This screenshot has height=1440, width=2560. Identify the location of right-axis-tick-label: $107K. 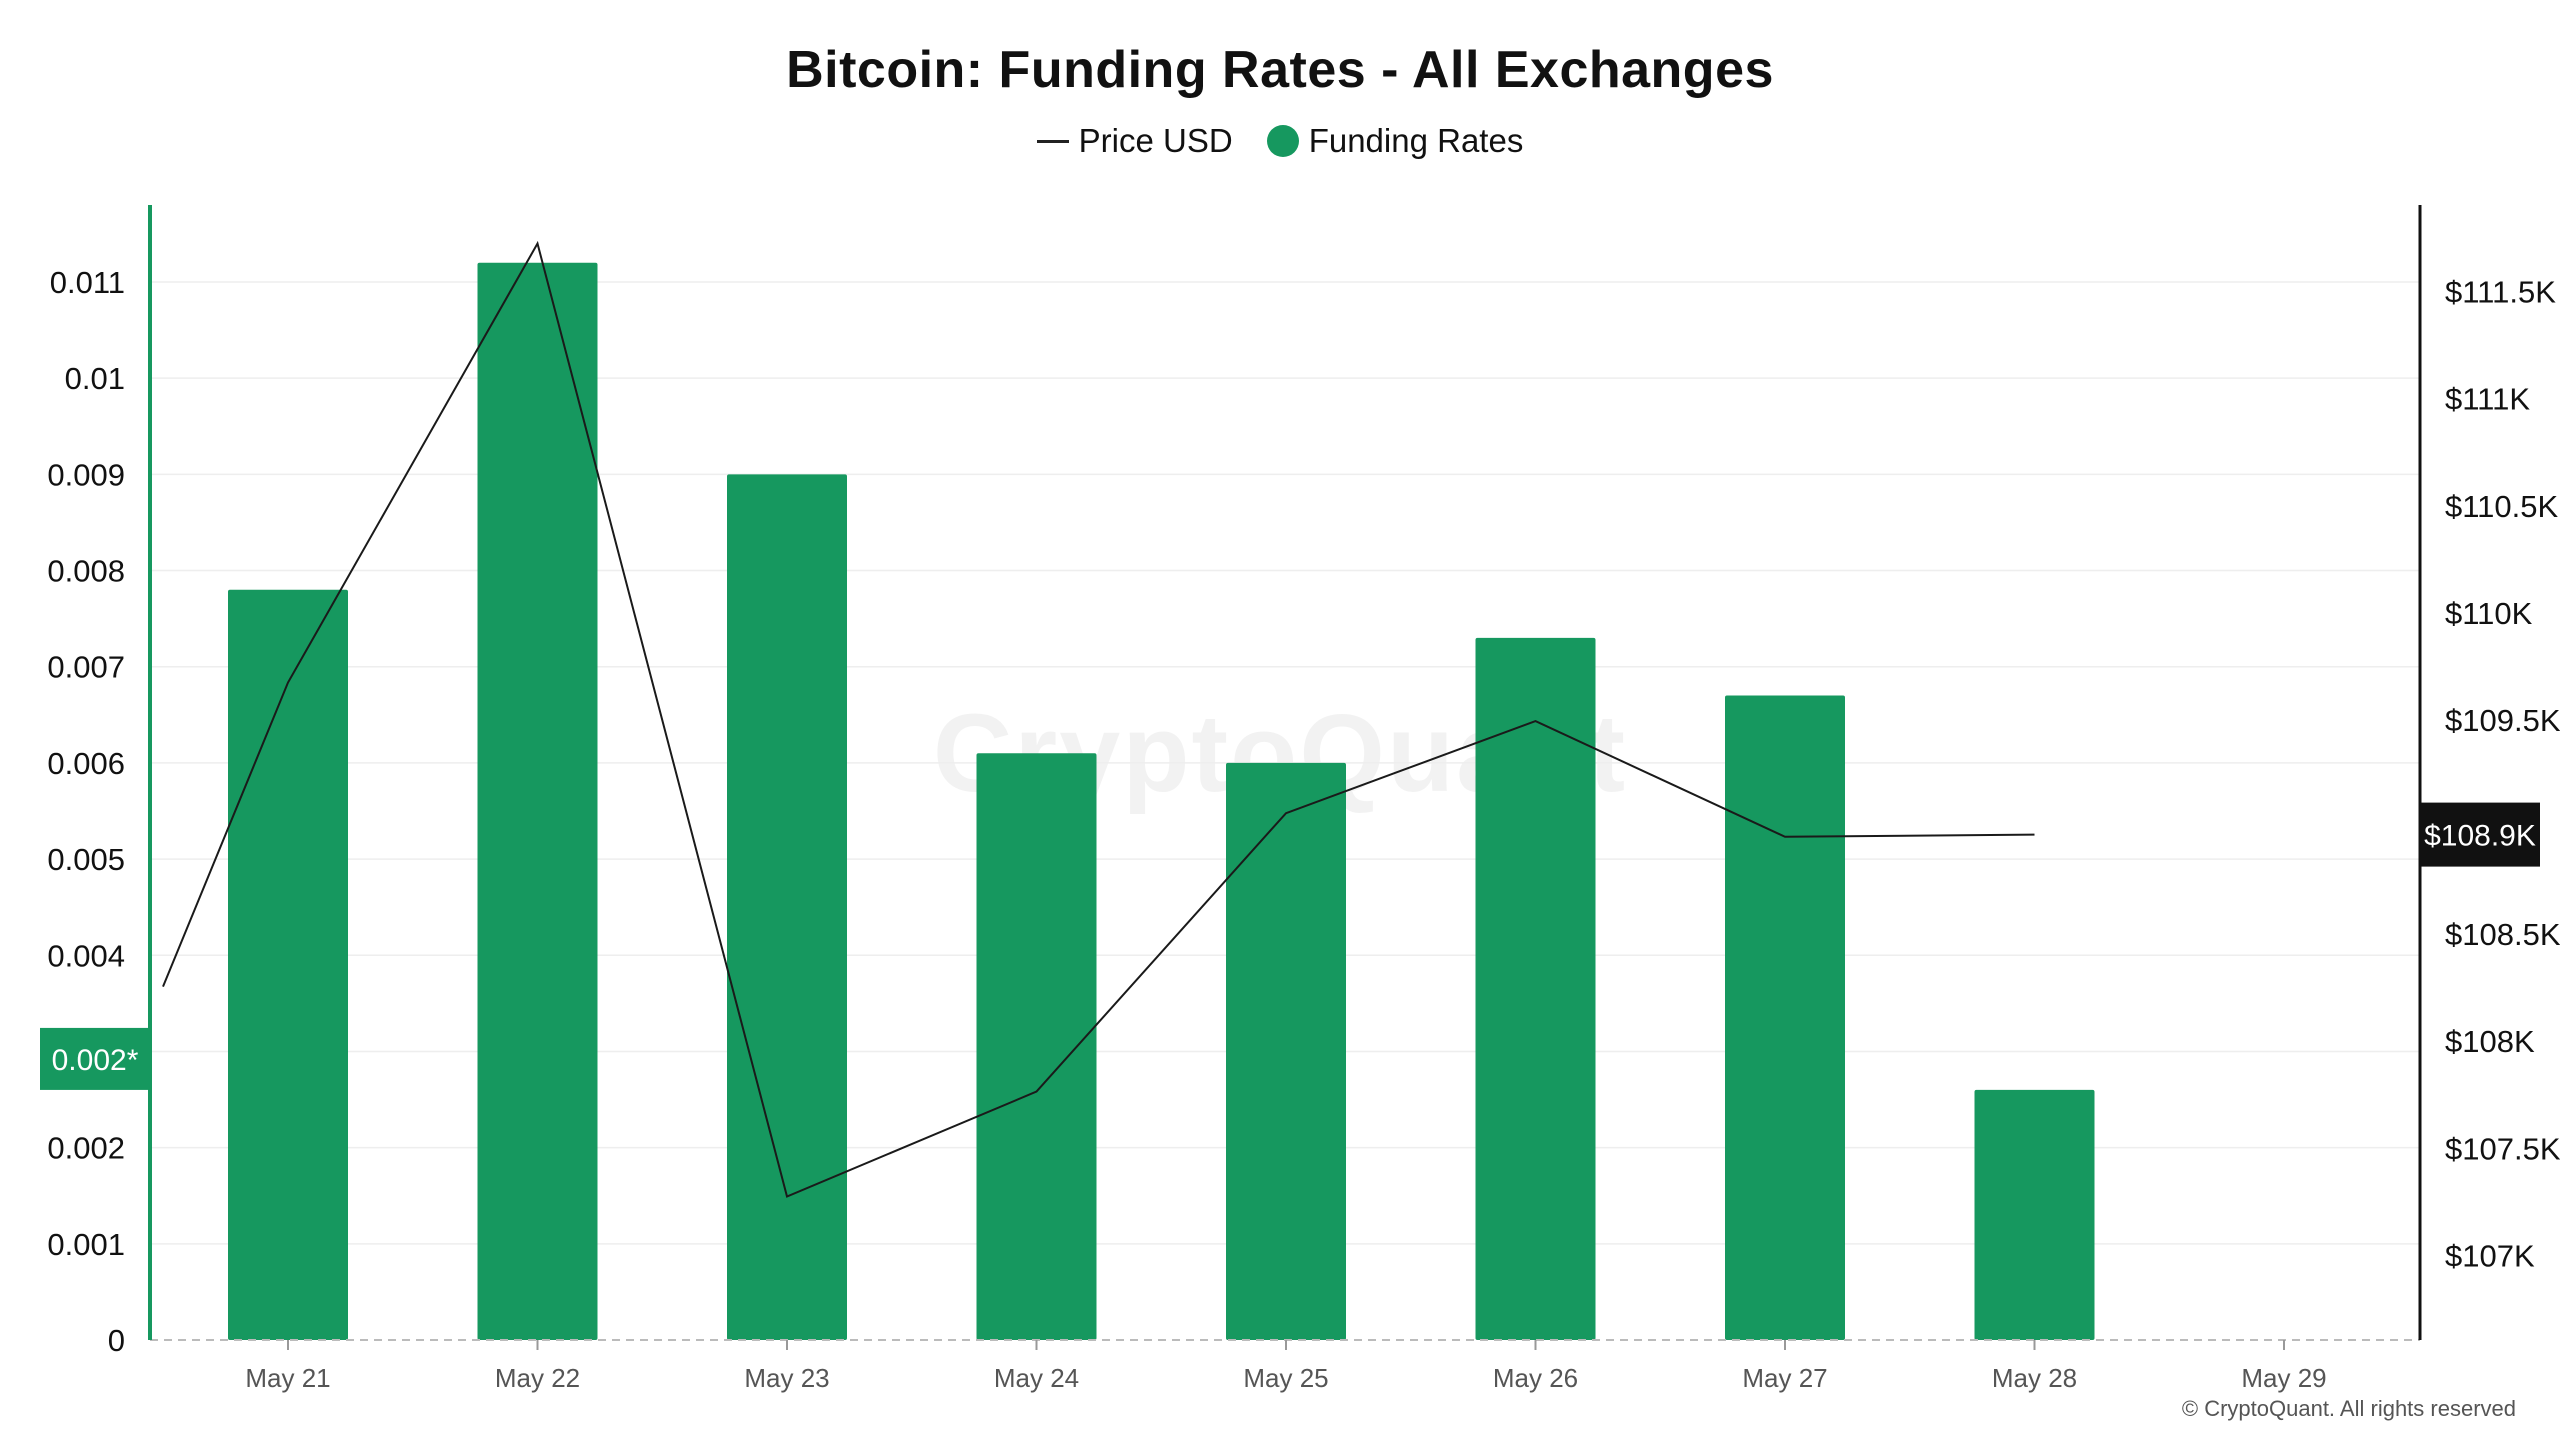
(2490, 1255).